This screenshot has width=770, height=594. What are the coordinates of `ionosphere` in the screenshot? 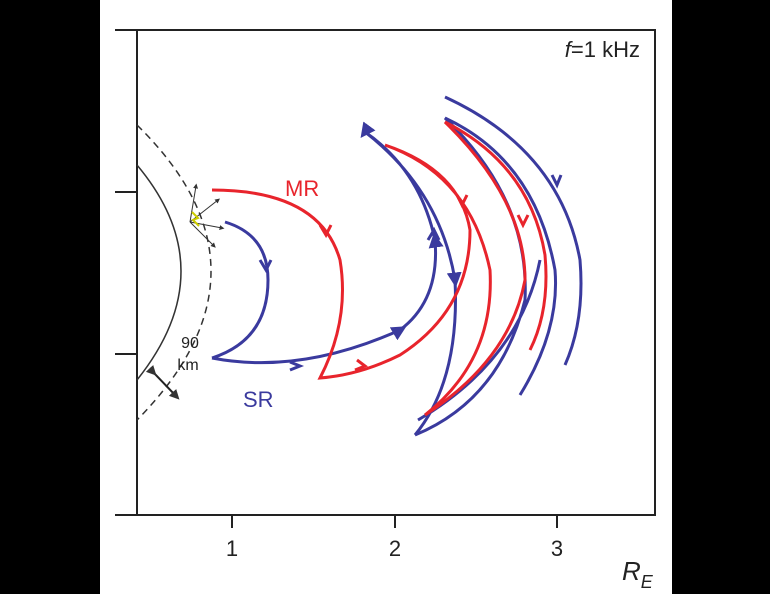 It's located at (174, 272).